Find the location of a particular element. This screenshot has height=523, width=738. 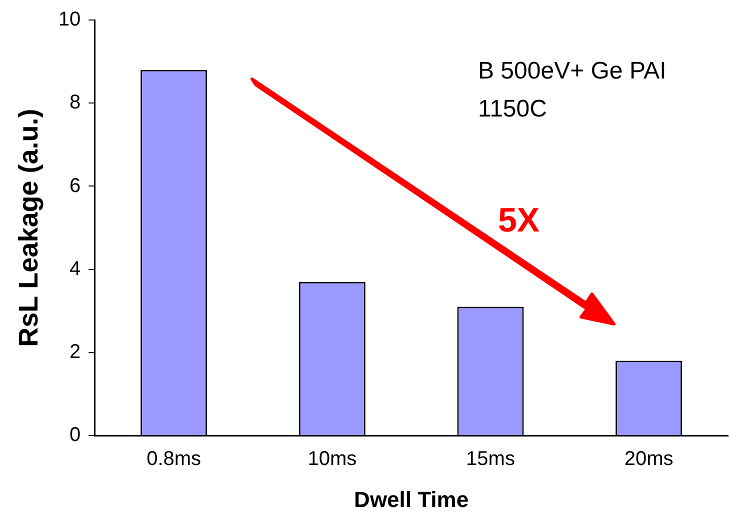

y-tick-label: 0 is located at coordinates (75, 435).